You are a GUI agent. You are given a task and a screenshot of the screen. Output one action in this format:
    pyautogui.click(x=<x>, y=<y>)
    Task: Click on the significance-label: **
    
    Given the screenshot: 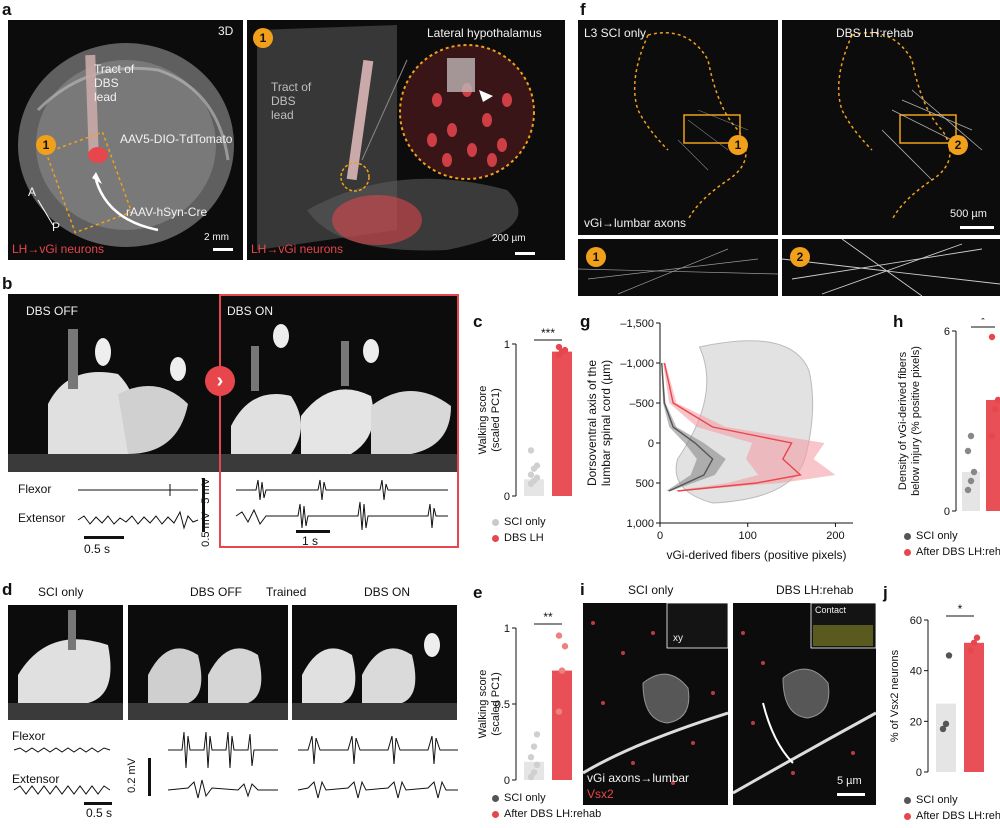 What is the action you would take?
    pyautogui.click(x=548, y=617)
    